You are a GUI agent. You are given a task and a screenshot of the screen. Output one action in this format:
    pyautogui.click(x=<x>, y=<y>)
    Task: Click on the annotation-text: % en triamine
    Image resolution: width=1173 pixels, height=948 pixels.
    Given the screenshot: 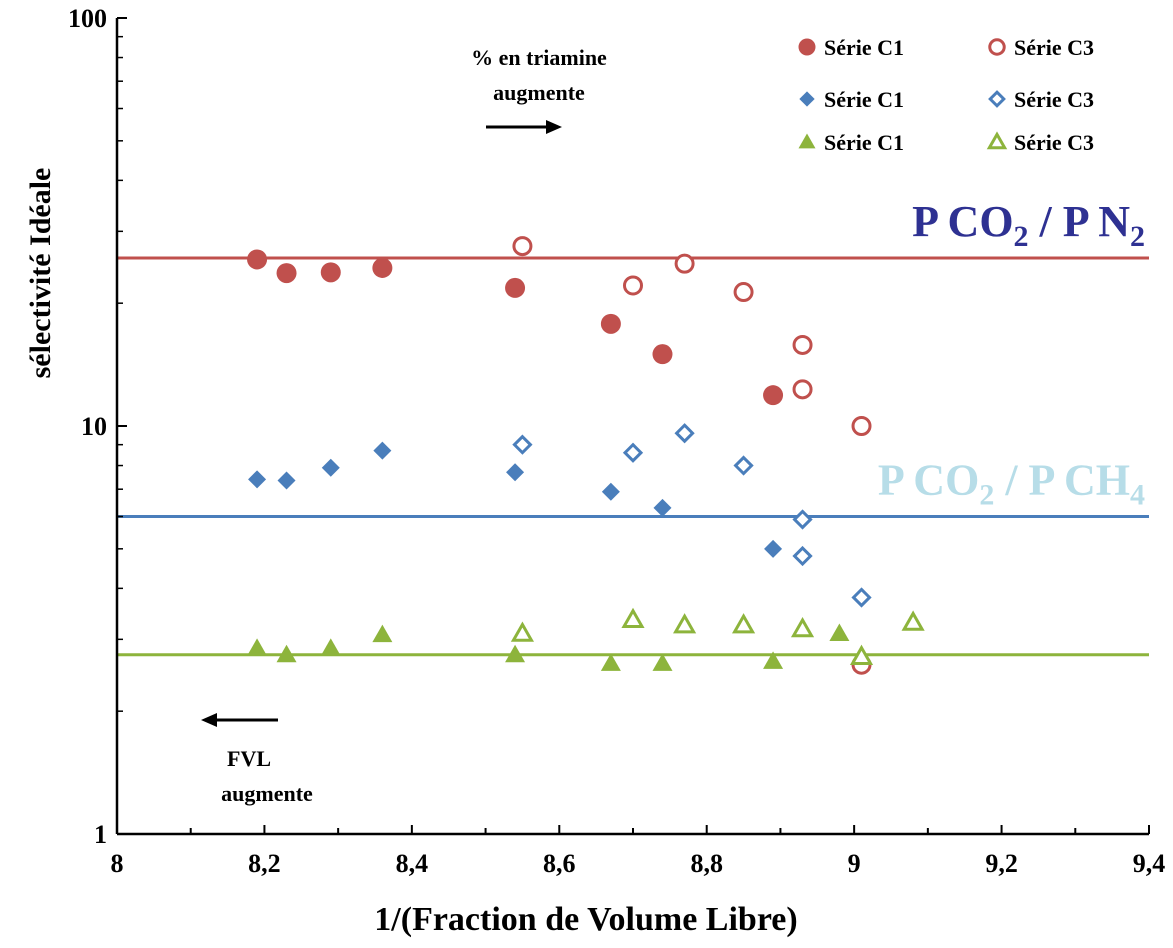 What is the action you would take?
    pyautogui.click(x=539, y=57)
    